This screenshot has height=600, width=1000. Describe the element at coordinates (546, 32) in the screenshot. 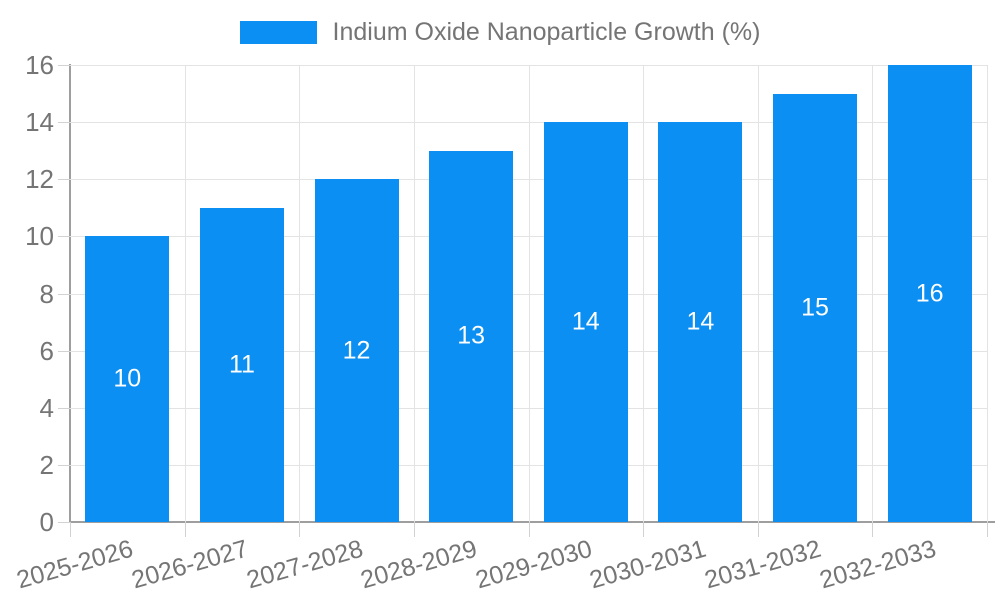

I see `legend-label: Indium Oxide Nanoparticle Growth (%)` at that location.